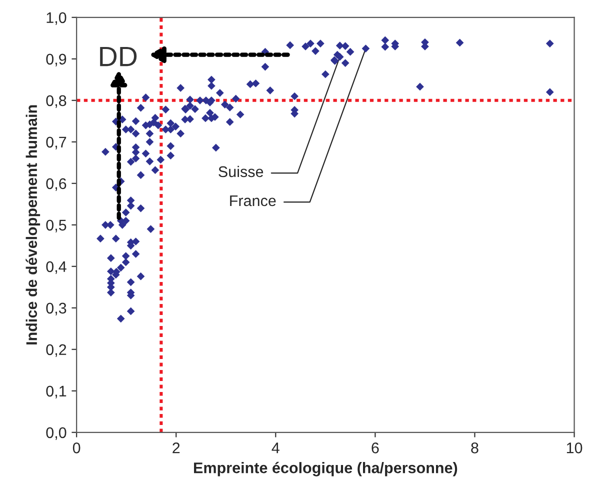  What do you see at coordinates (474, 448) in the screenshot?
I see `x-tick-label: 8` at bounding box center [474, 448].